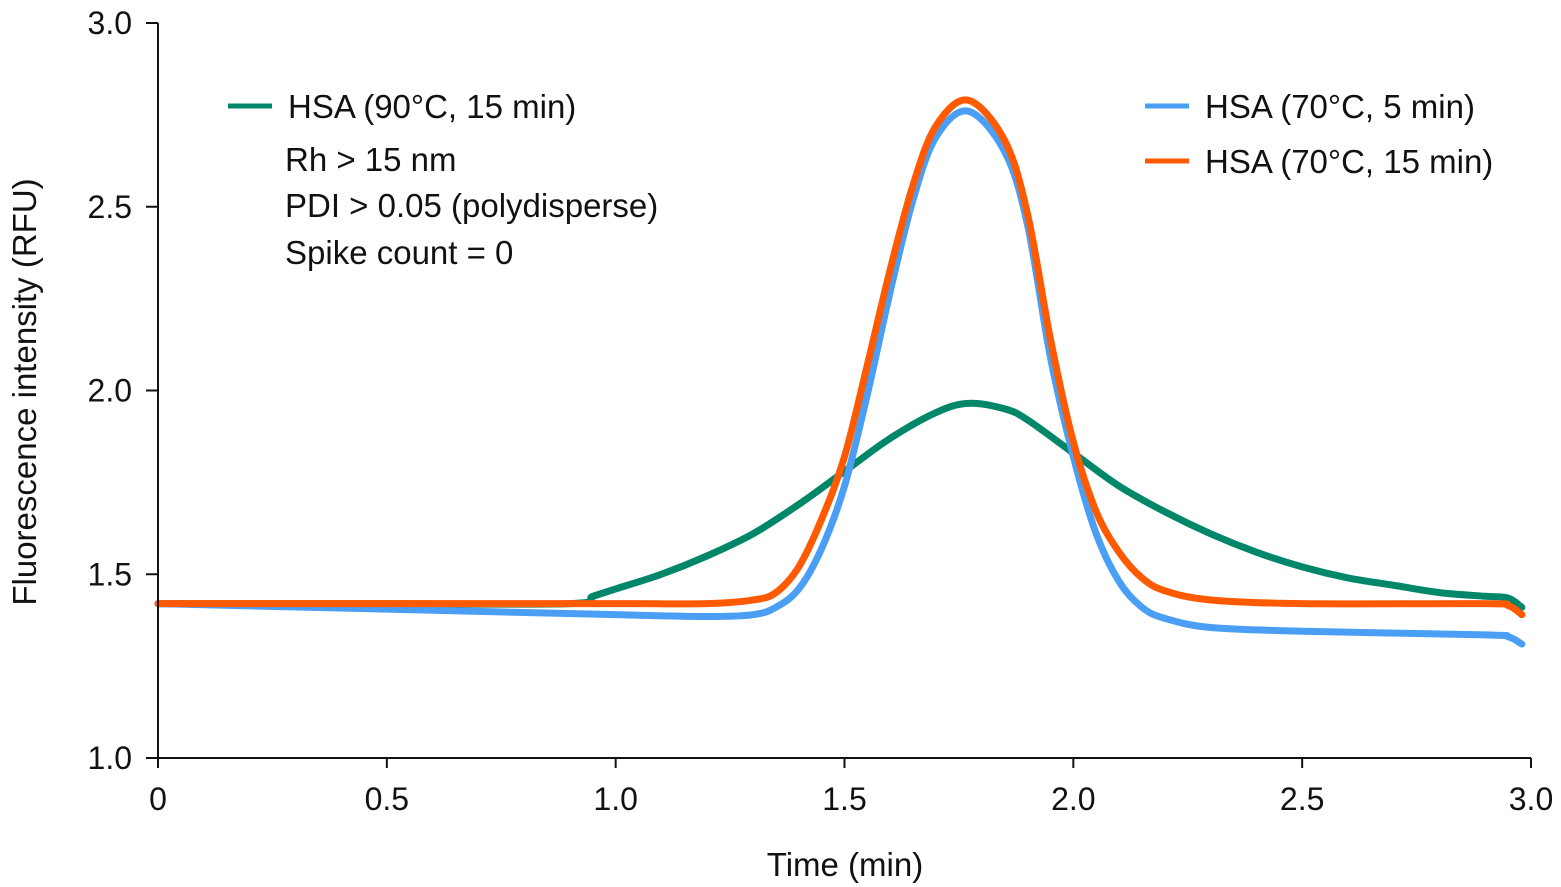  I want to click on legend-label-hsa-90c-15min: HSA (90°C, 15 min), so click(432, 106).